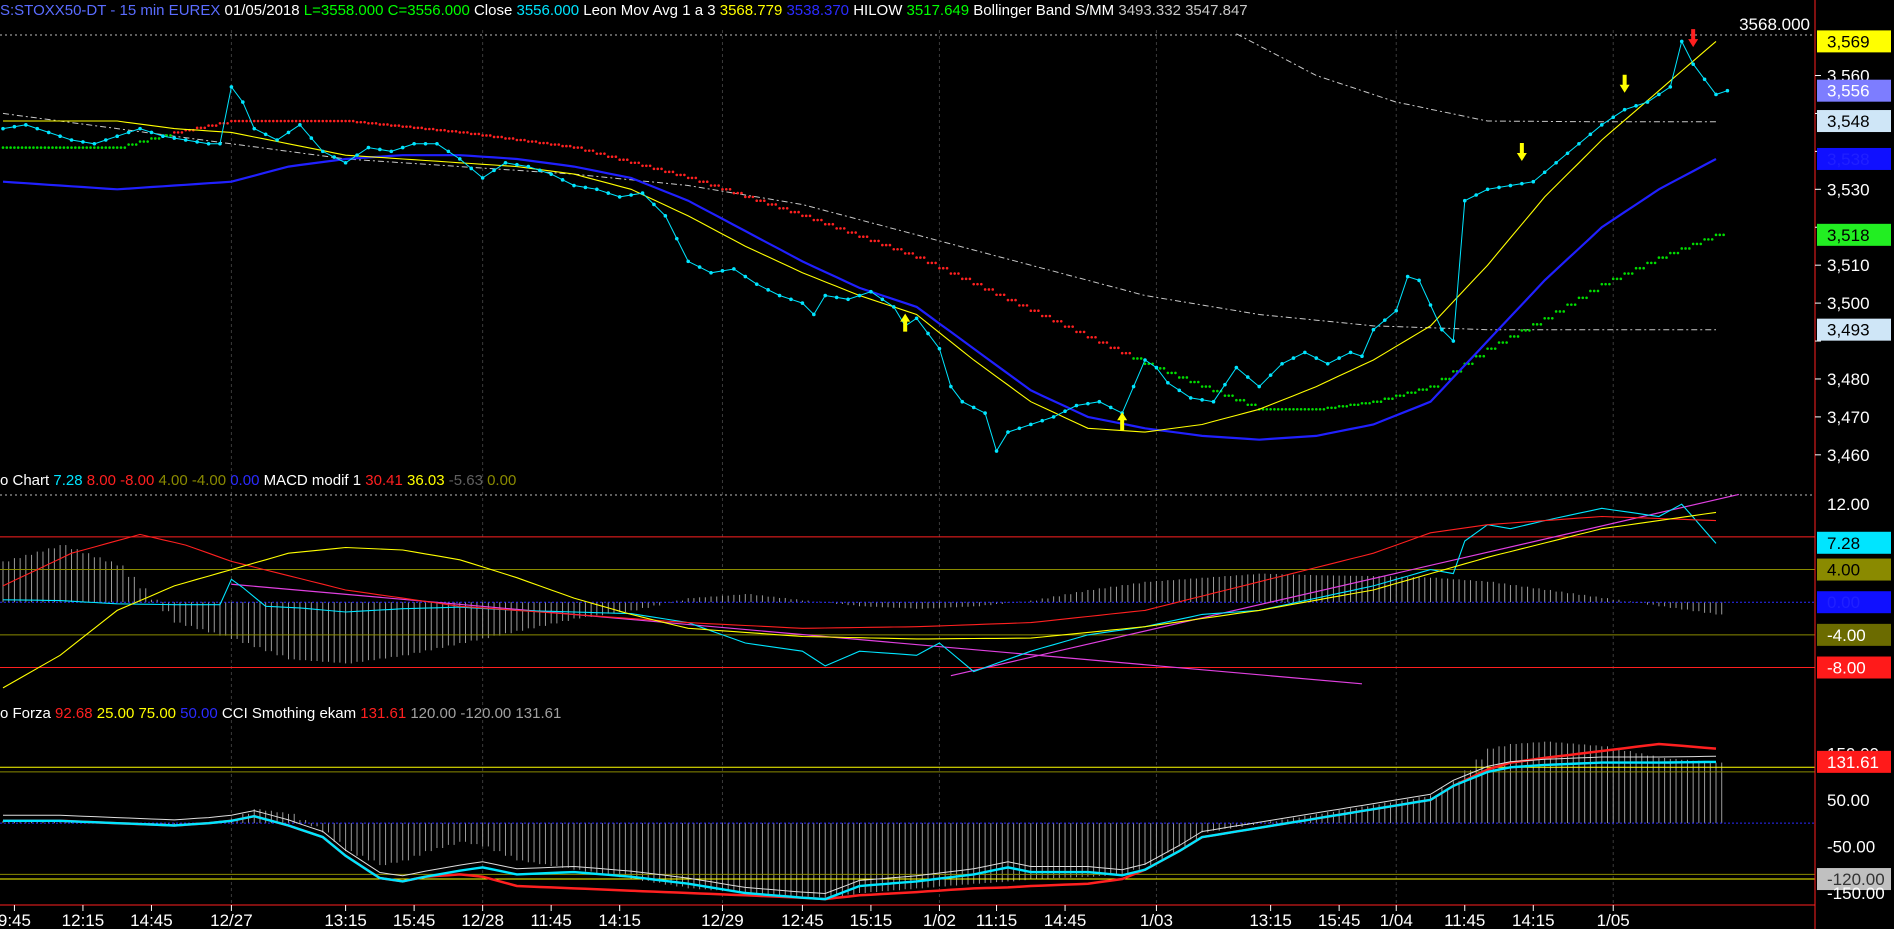  Describe the element at coordinates (1396, 920) in the screenshot. I see `time-tick-label: 1/04` at that location.